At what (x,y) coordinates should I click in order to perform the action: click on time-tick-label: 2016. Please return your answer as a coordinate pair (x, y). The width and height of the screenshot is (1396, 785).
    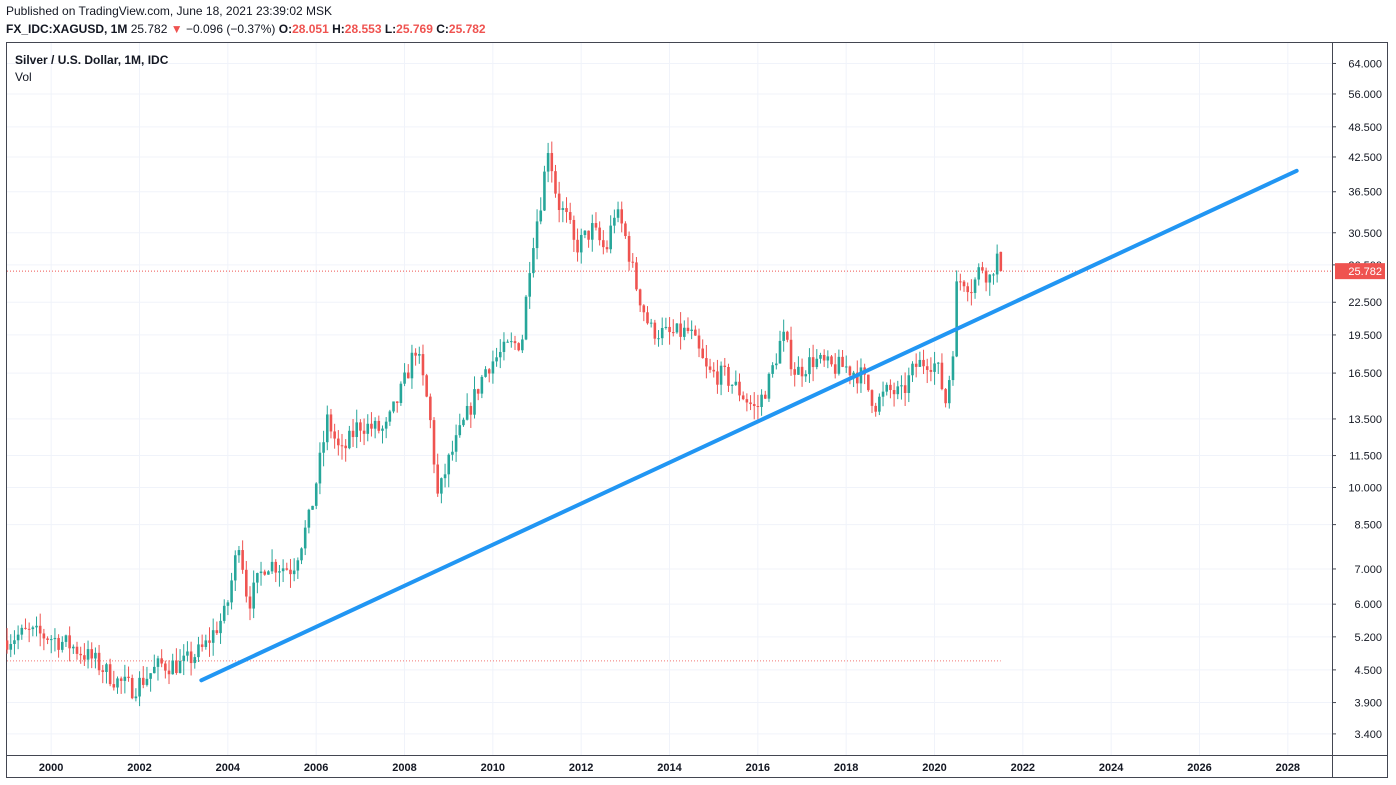
    Looking at the image, I should click on (758, 768).